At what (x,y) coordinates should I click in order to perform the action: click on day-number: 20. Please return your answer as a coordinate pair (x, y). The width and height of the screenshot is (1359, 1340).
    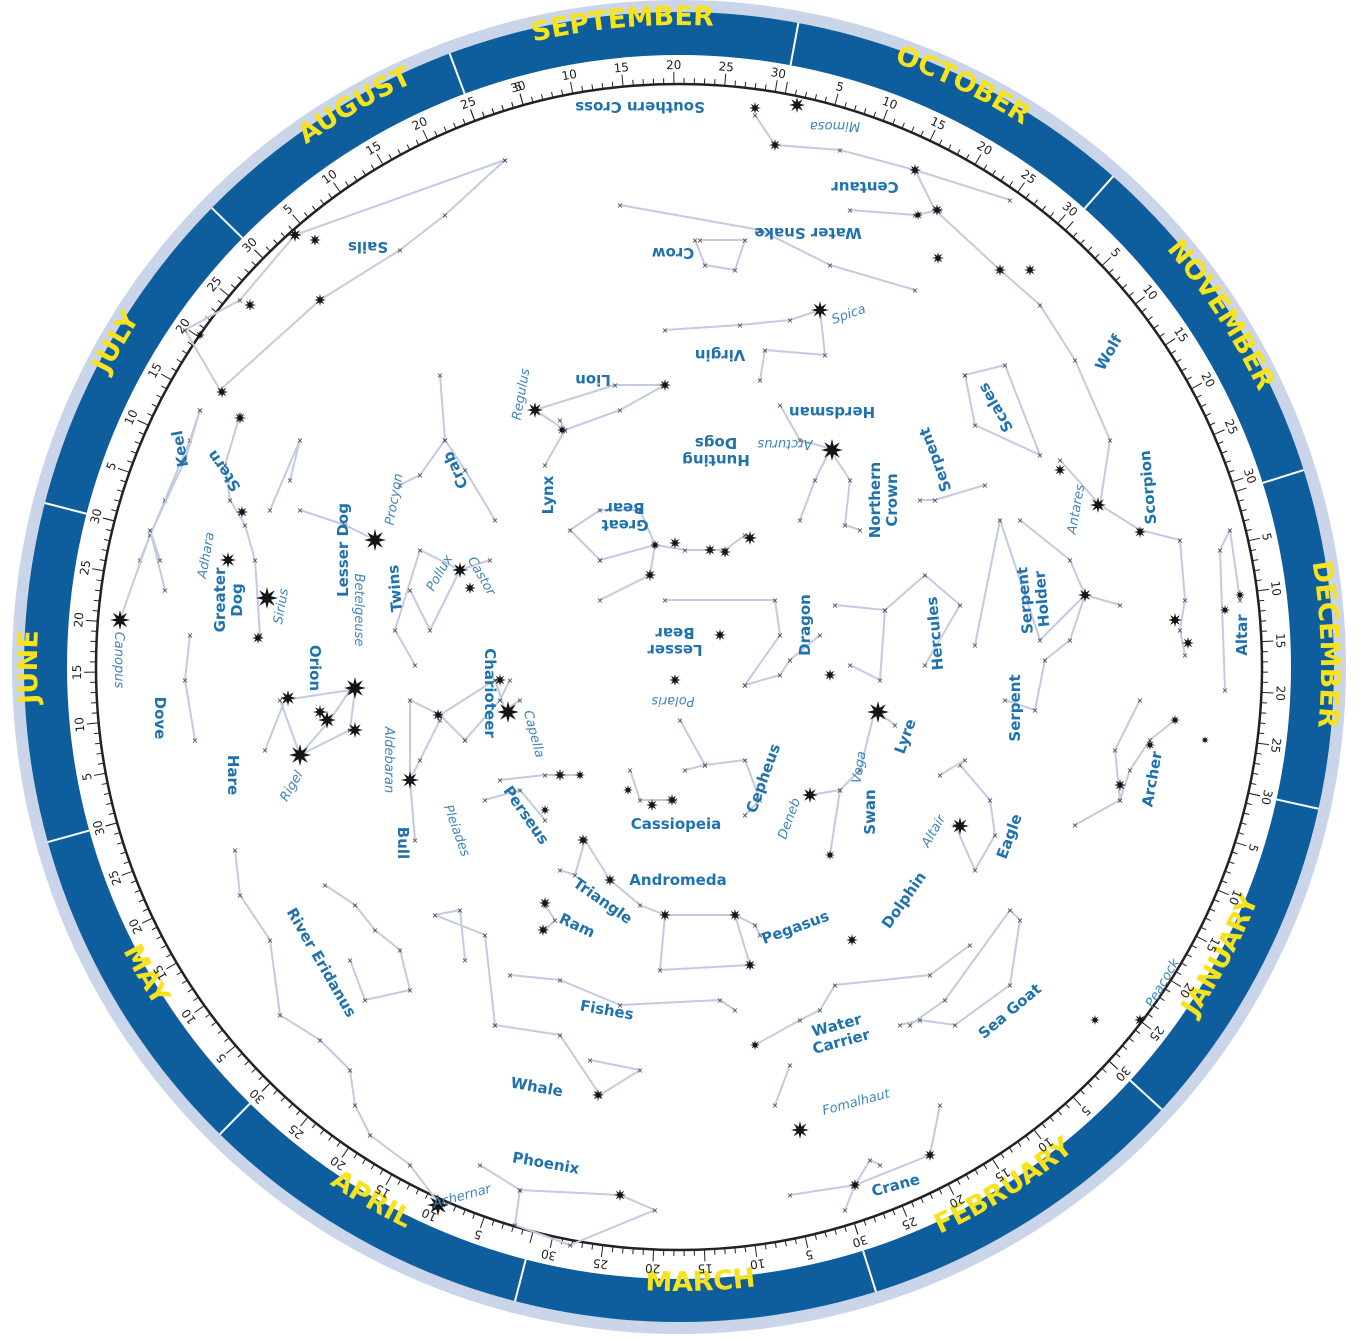
    Looking at the image, I should click on (653, 1268).